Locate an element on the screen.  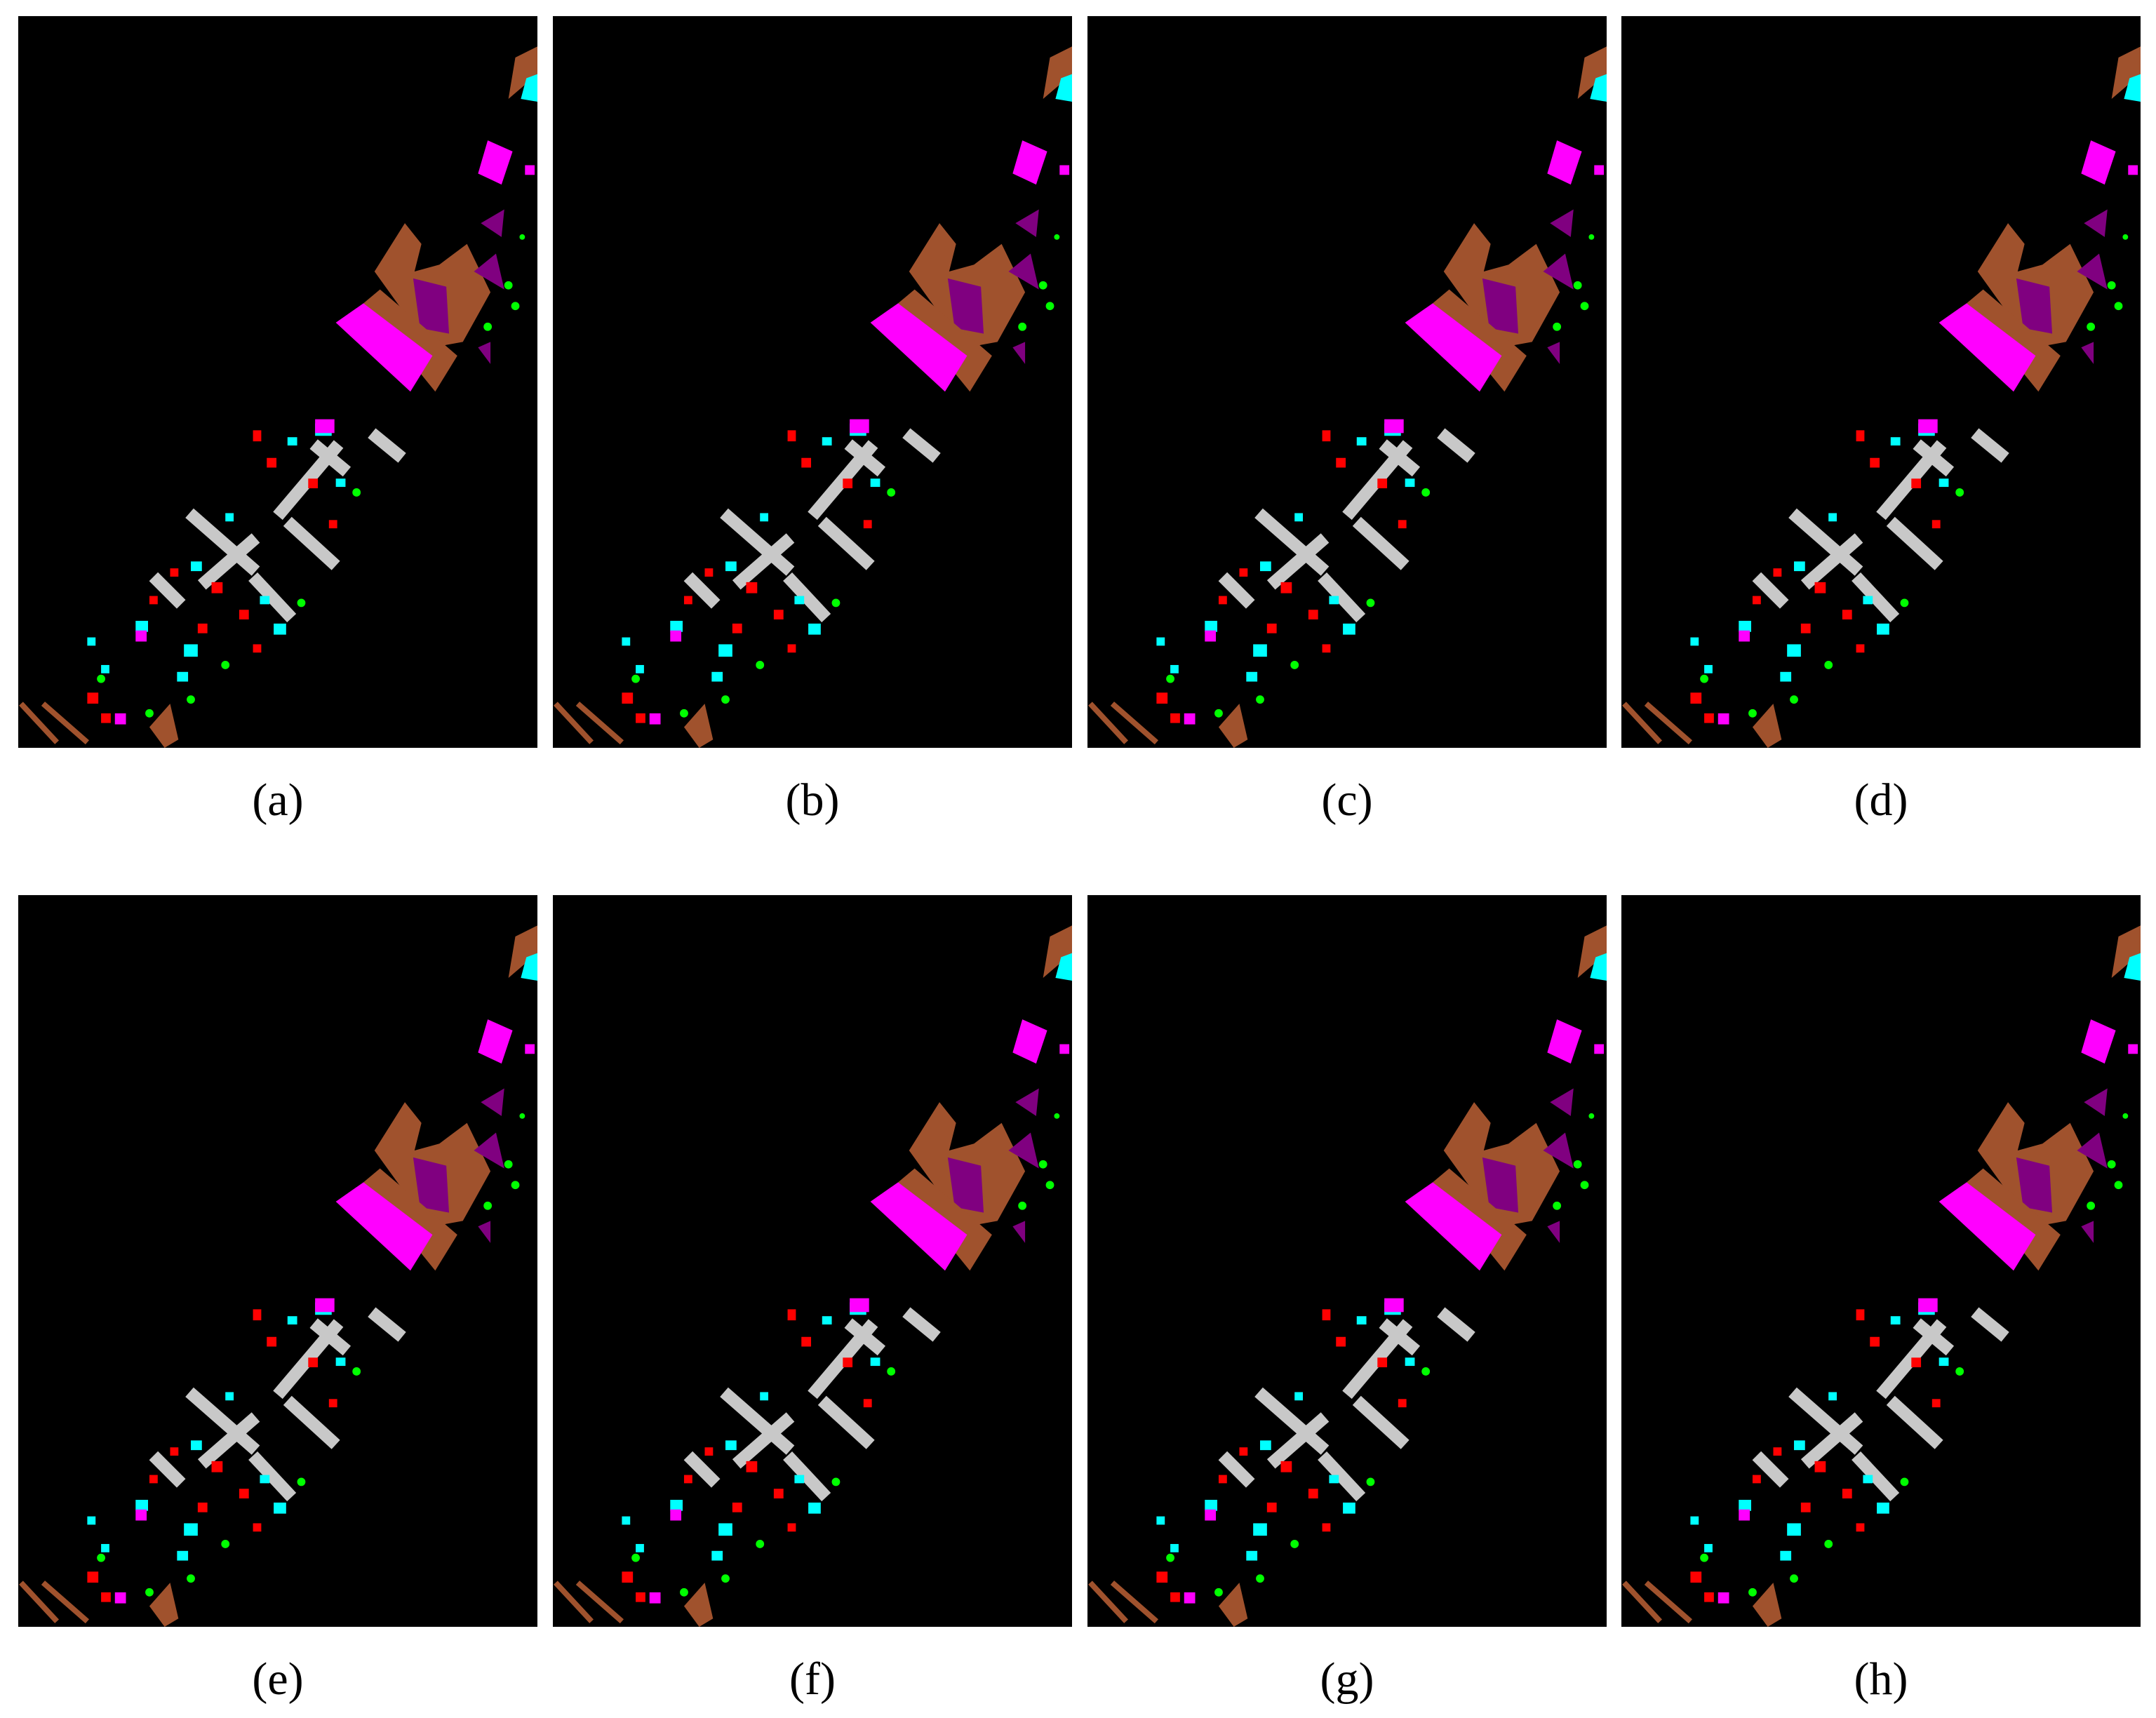
panel-label: (g) is located at coordinates (1347, 1679).